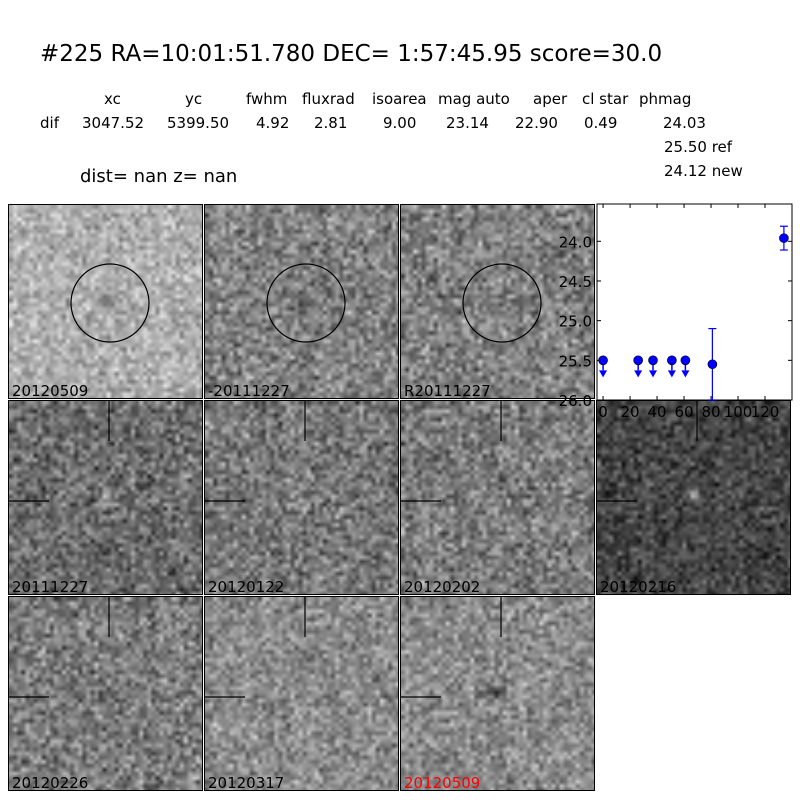 The height and width of the screenshot is (800, 800). What do you see at coordinates (638, 586) in the screenshot?
I see `stamp-date-label: 20120216` at bounding box center [638, 586].